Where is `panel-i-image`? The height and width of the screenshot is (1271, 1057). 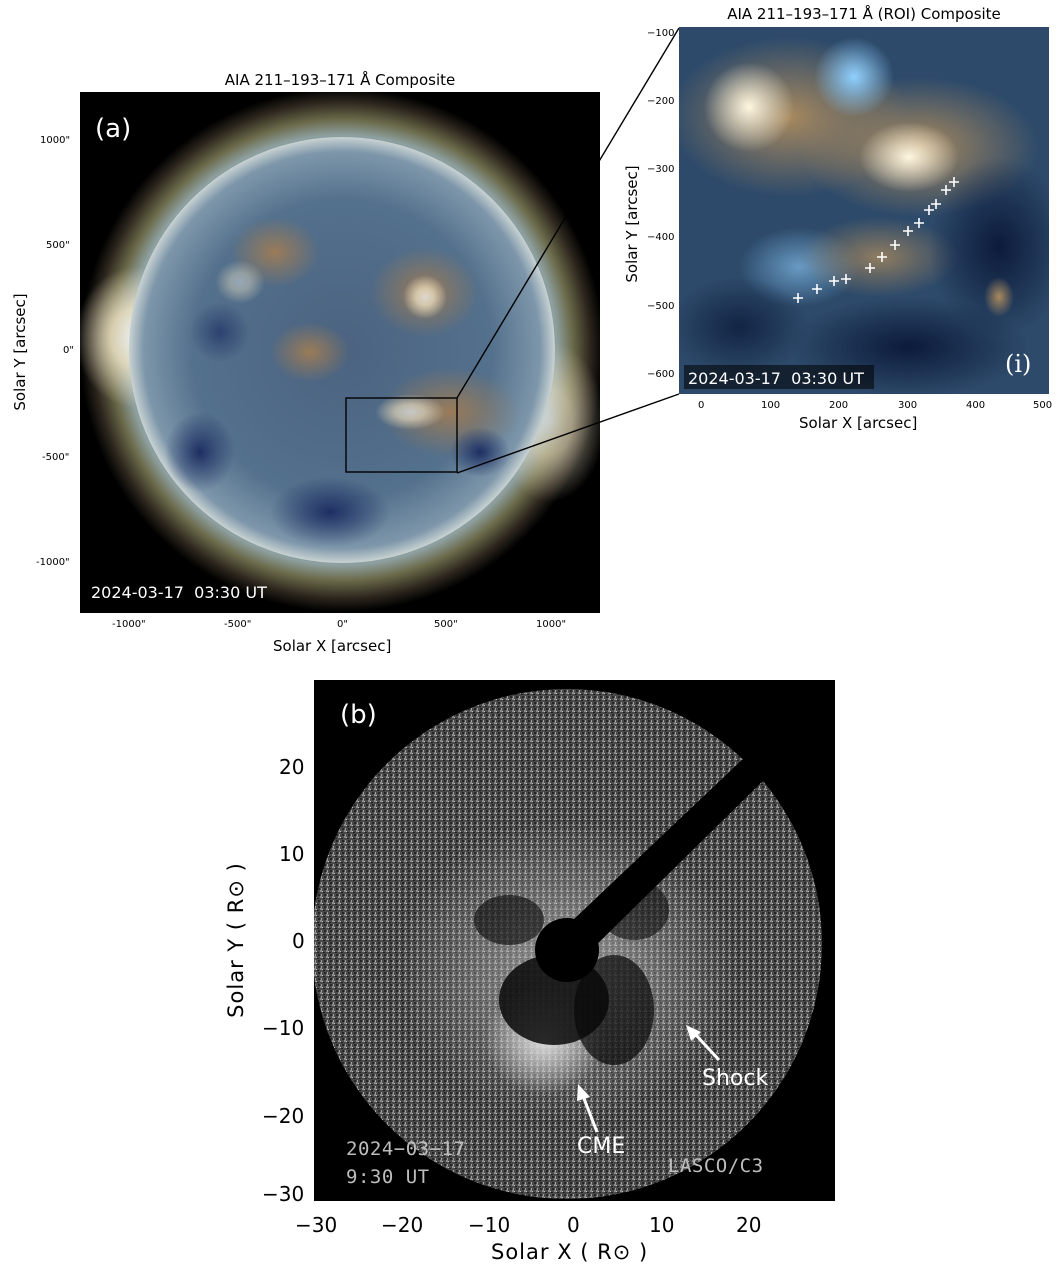
panel-i-image is located at coordinates (864, 210).